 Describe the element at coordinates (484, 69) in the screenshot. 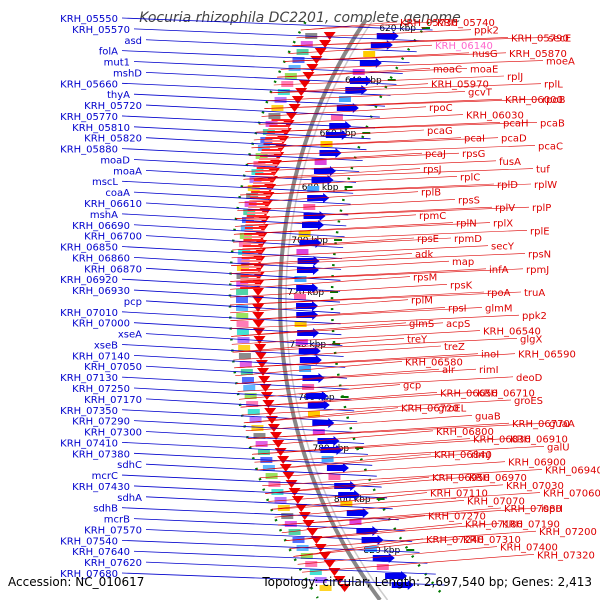

I see `right-gene-label: moaE` at that location.